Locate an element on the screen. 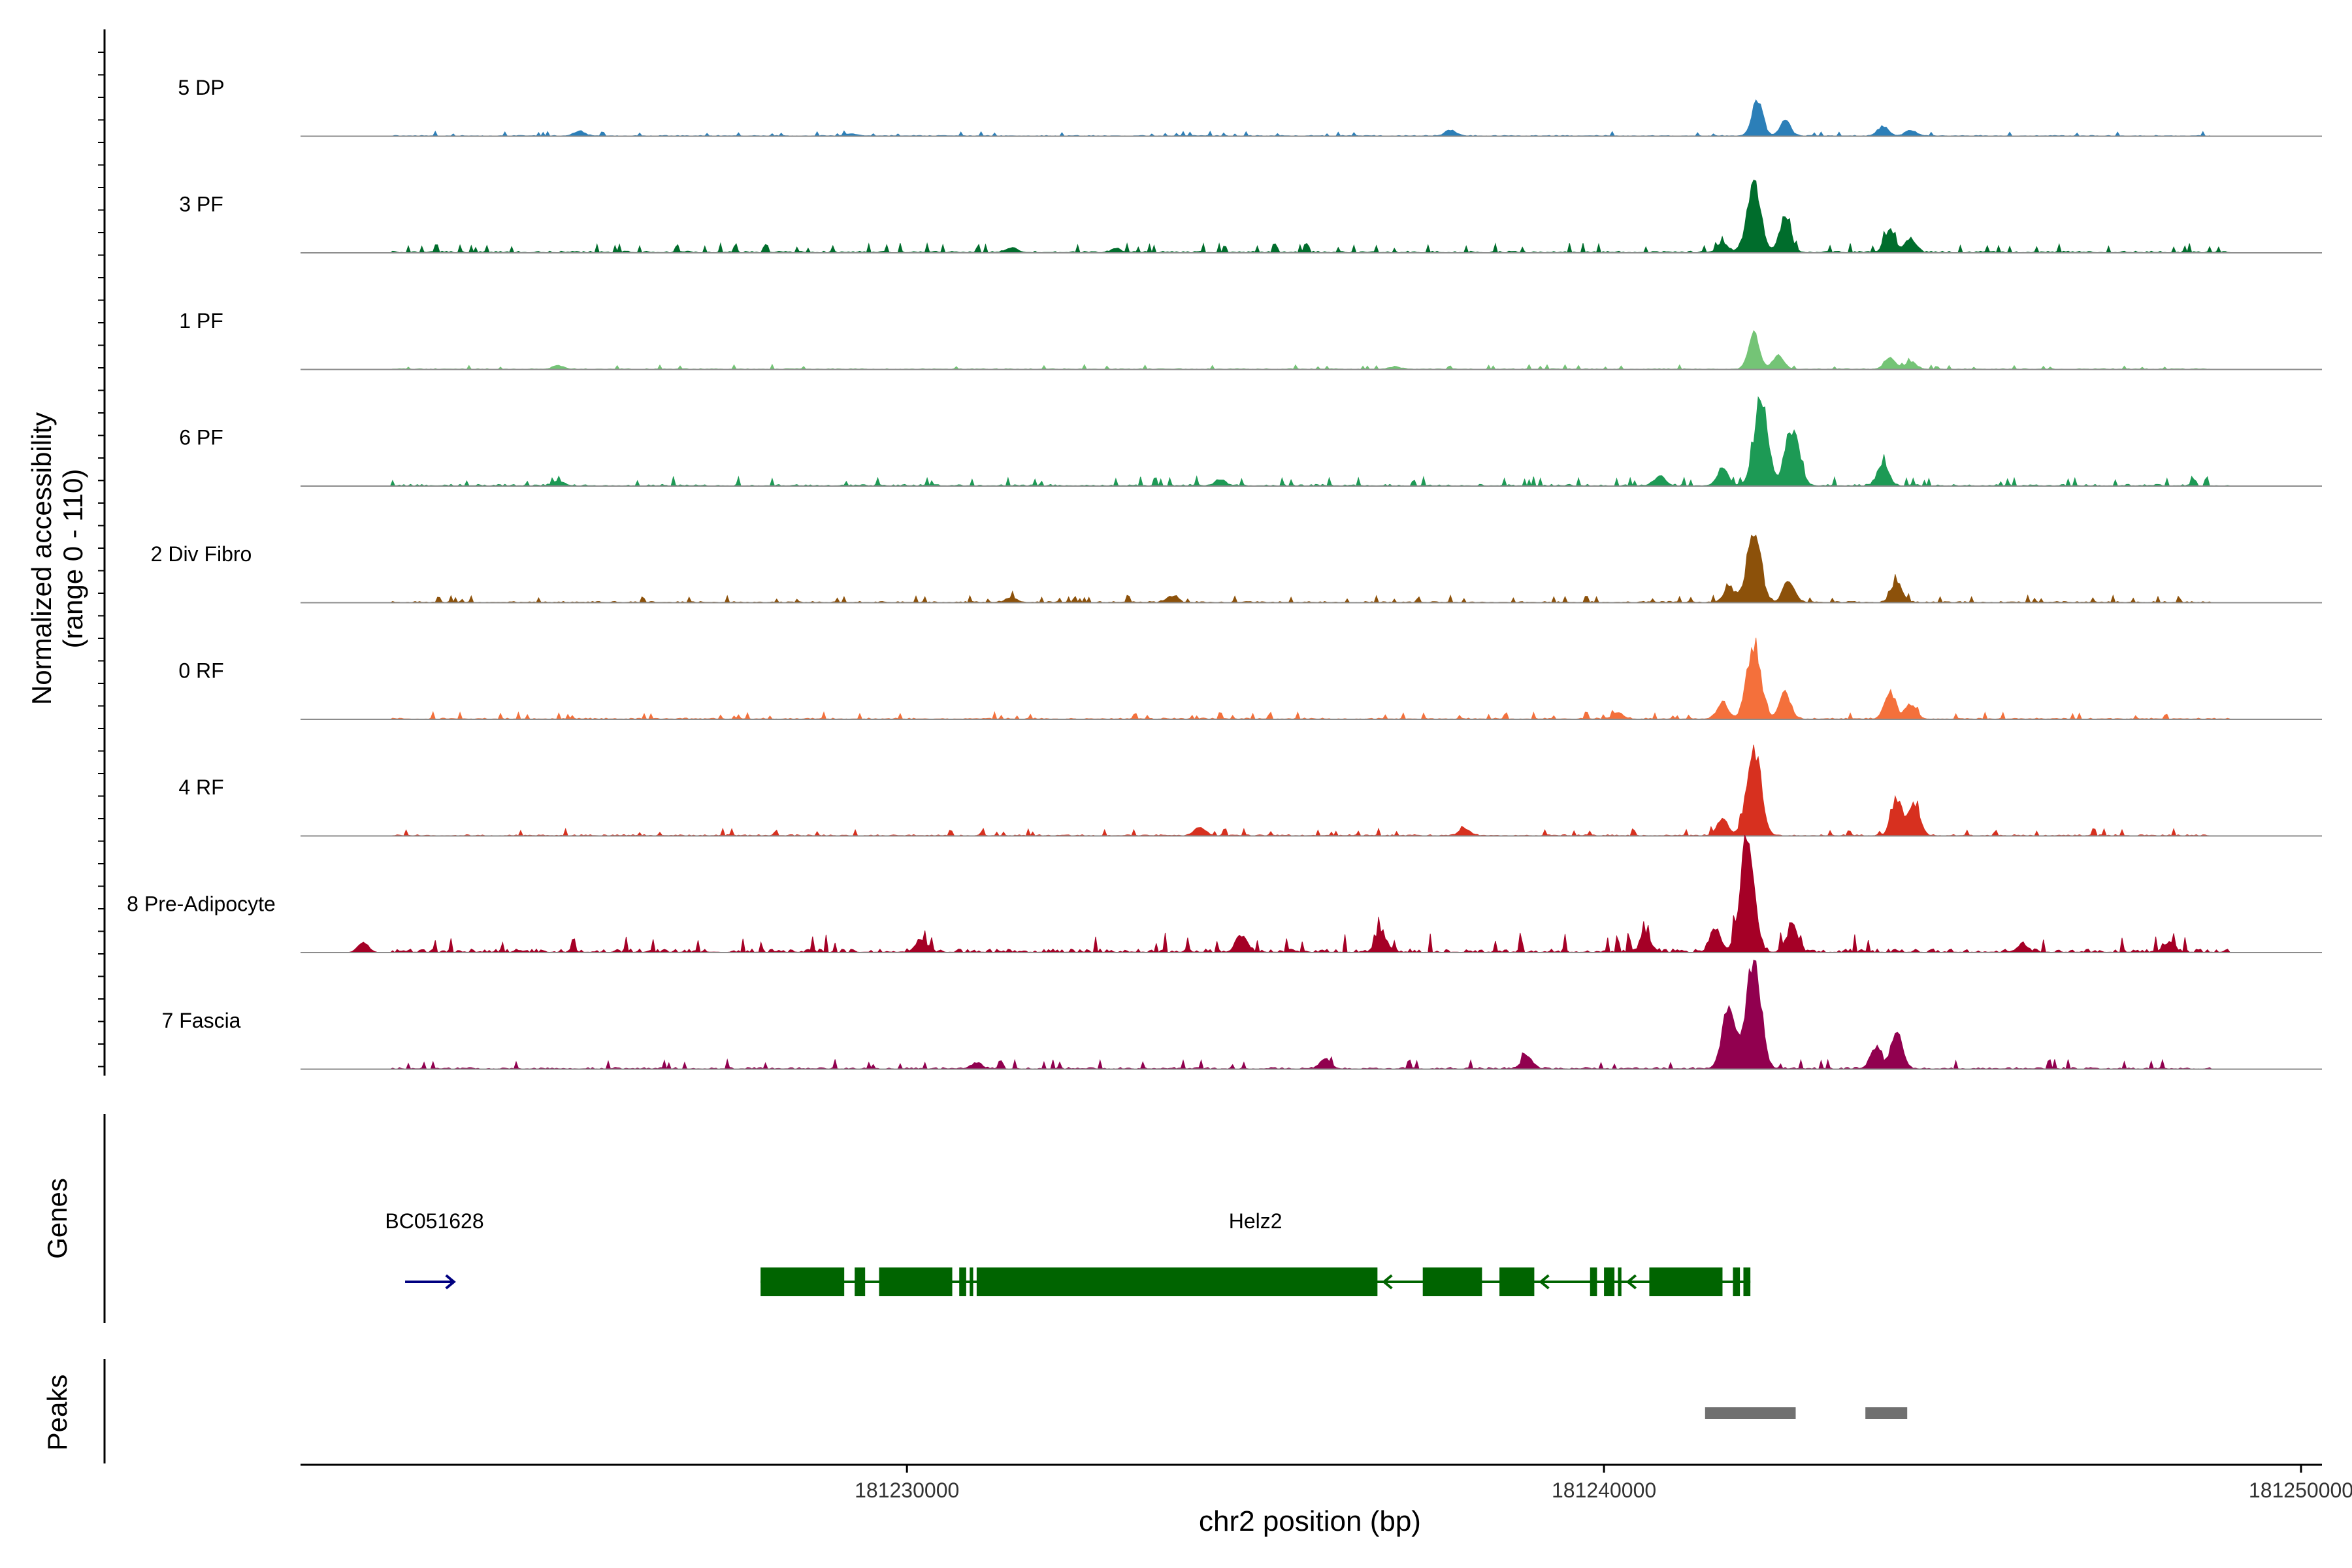 Image resolution: width=2352 pixels, height=1568 pixels. coverage-track: 5 DP is located at coordinates (1250, 106).